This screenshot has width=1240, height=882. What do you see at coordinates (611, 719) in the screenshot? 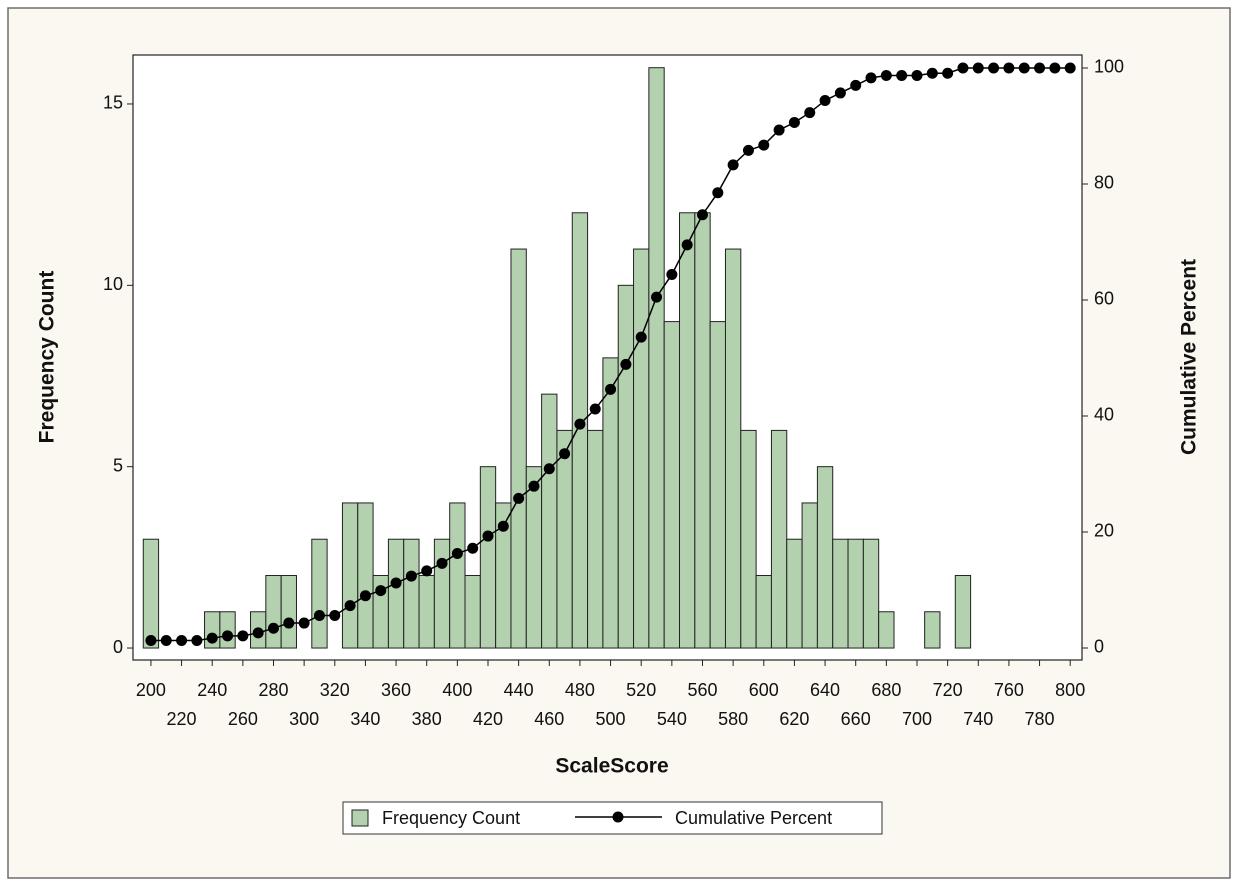
I see `x-tick-label: 500` at bounding box center [611, 719].